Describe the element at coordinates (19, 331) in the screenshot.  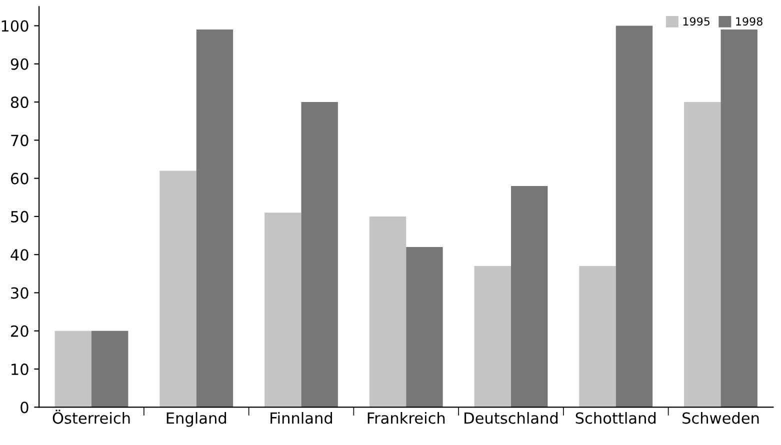
I see `y-tick-label: 20` at that location.